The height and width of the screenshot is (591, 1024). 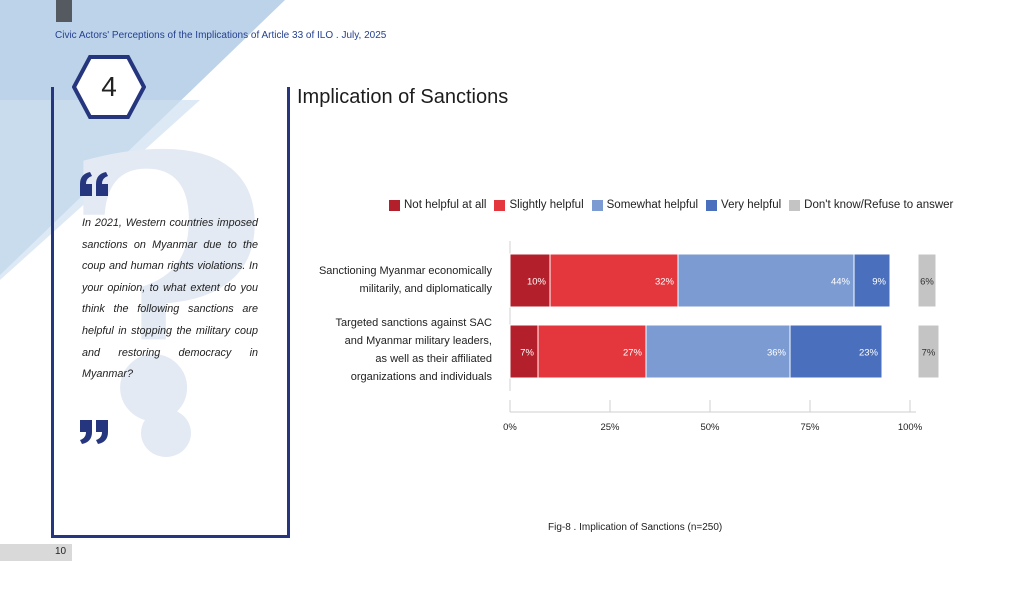 I want to click on legend-label: Not helpful at all, so click(x=445, y=205).